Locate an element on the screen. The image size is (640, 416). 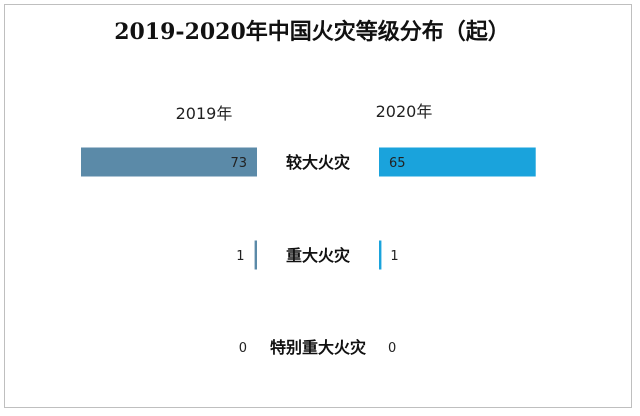
series-label-2019: 2019年 is located at coordinates (204, 113).